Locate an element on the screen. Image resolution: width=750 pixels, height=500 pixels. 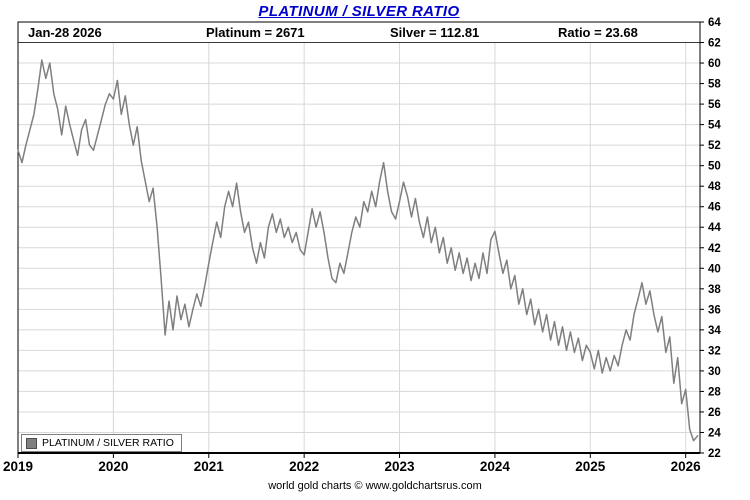
x-axis-label: 2019 is located at coordinates (18, 466).